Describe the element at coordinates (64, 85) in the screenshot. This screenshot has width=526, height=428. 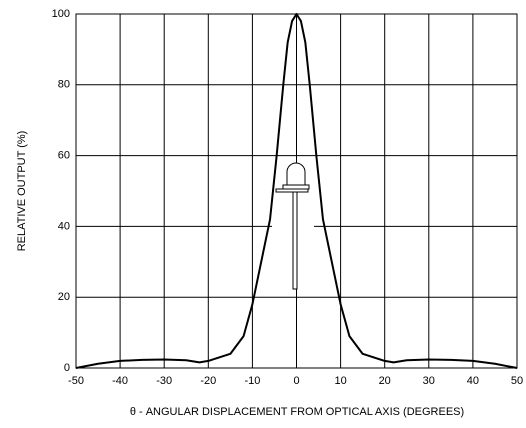
I see `y-tick-label: 80` at that location.